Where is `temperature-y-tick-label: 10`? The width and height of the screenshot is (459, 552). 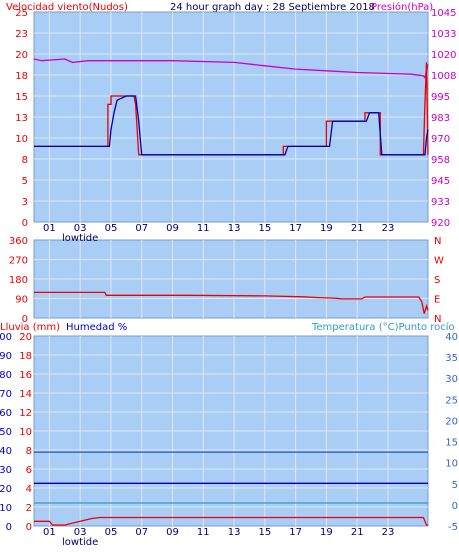
temperature-y-tick-label: 10 is located at coordinates (451, 464).